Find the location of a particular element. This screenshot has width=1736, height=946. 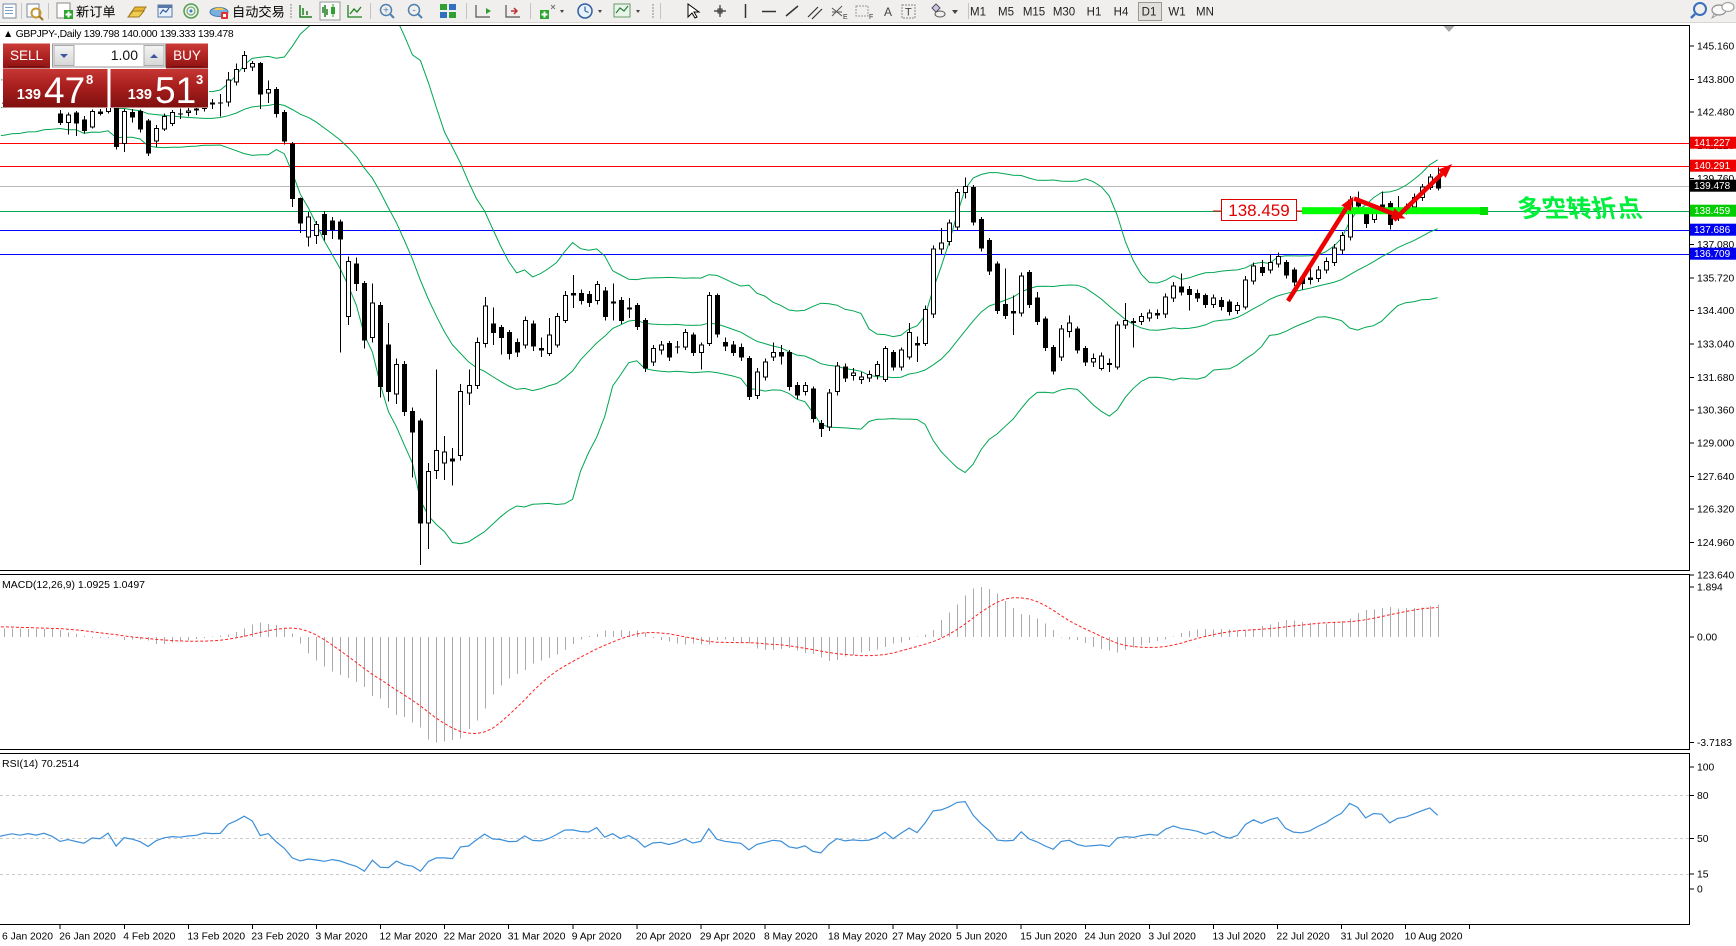

svg-text: 137.686 is located at coordinates (1712, 230).